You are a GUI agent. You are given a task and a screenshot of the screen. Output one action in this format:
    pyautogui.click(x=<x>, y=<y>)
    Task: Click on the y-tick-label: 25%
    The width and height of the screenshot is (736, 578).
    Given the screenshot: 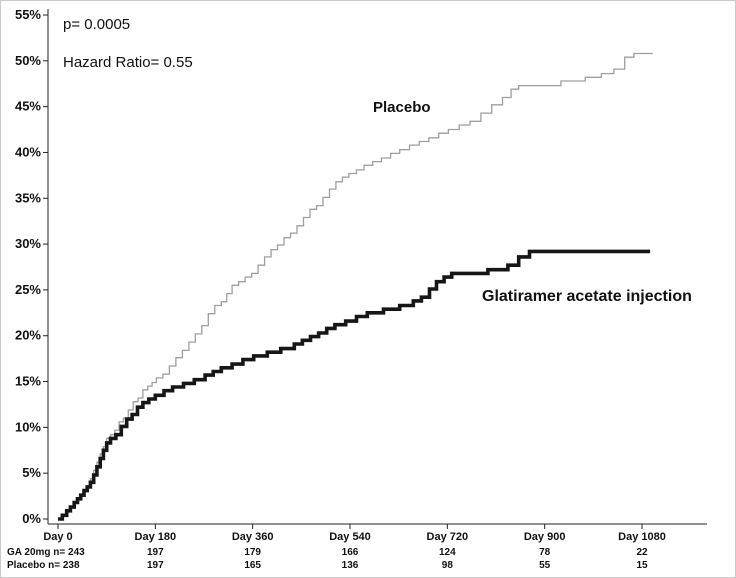 What is the action you would take?
    pyautogui.click(x=28, y=289)
    